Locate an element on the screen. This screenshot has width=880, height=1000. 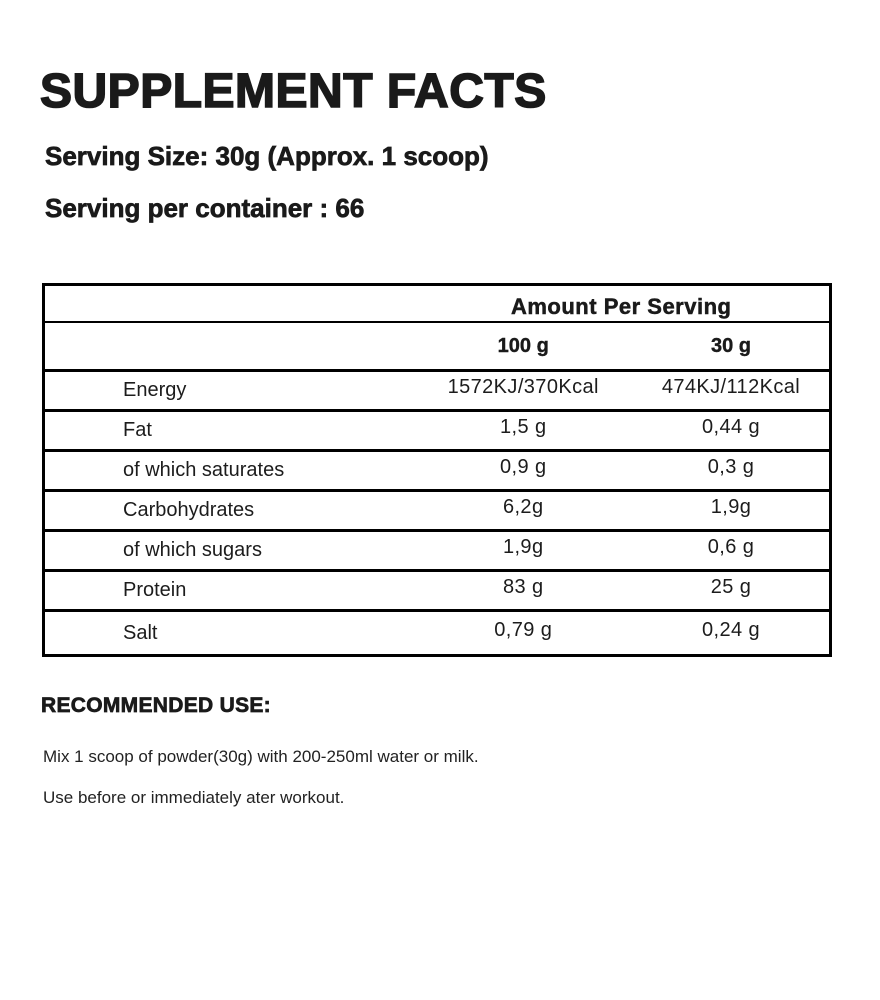
per-30g-value: 0,44 g is located at coordinates (730, 427).